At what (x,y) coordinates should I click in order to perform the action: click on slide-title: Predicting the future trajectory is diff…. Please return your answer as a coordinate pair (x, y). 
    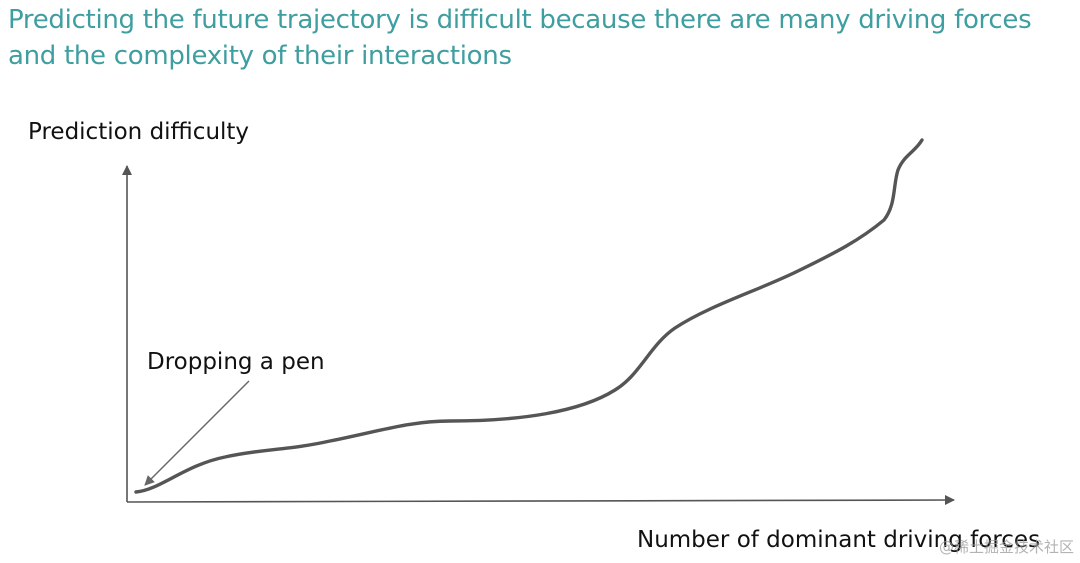
    Looking at the image, I should click on (520, 38).